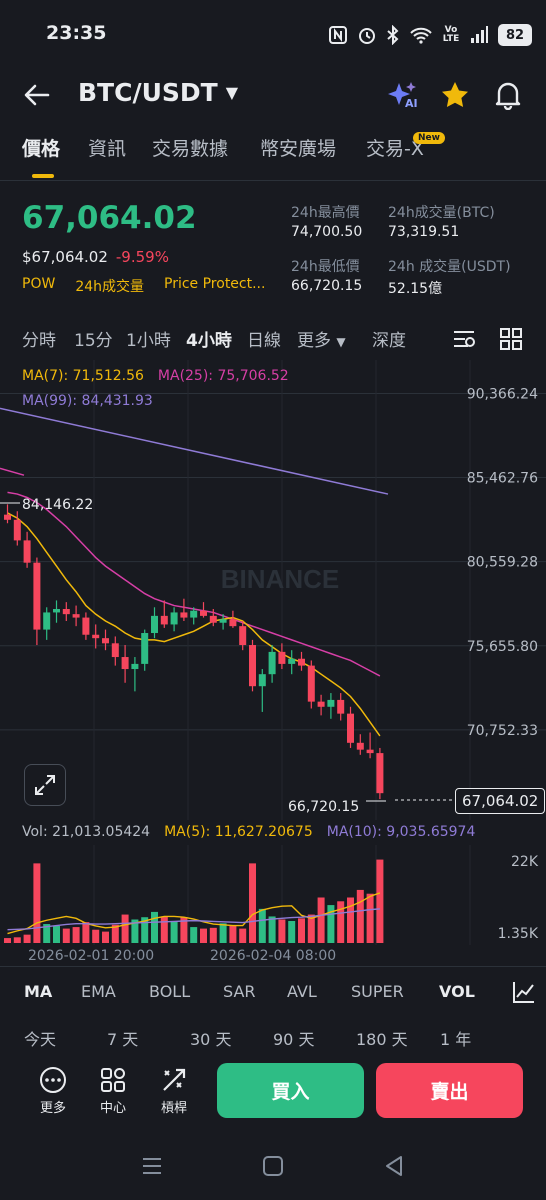 The width and height of the screenshot is (546, 1200). What do you see at coordinates (524, 992) in the screenshot?
I see `chart-tools-icon` at bounding box center [524, 992].